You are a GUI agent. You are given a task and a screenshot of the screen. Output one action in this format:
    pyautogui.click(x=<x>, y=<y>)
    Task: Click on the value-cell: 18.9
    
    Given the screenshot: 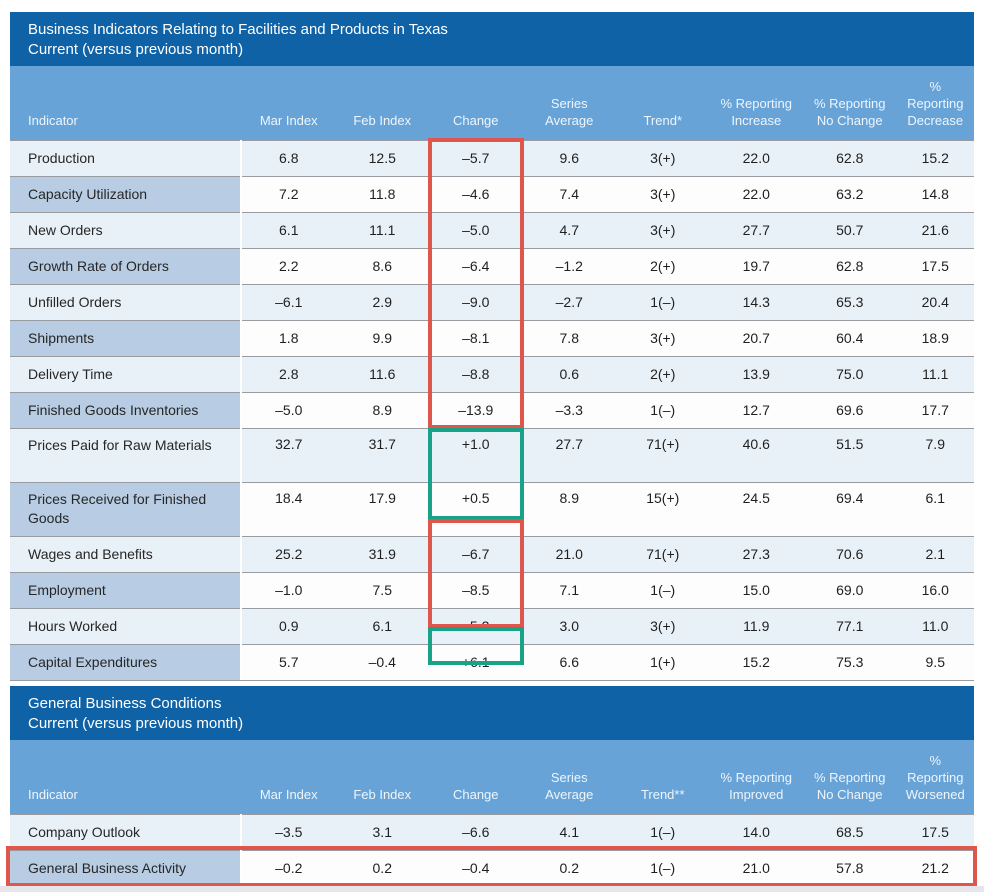 What is the action you would take?
    pyautogui.click(x=935, y=338)
    